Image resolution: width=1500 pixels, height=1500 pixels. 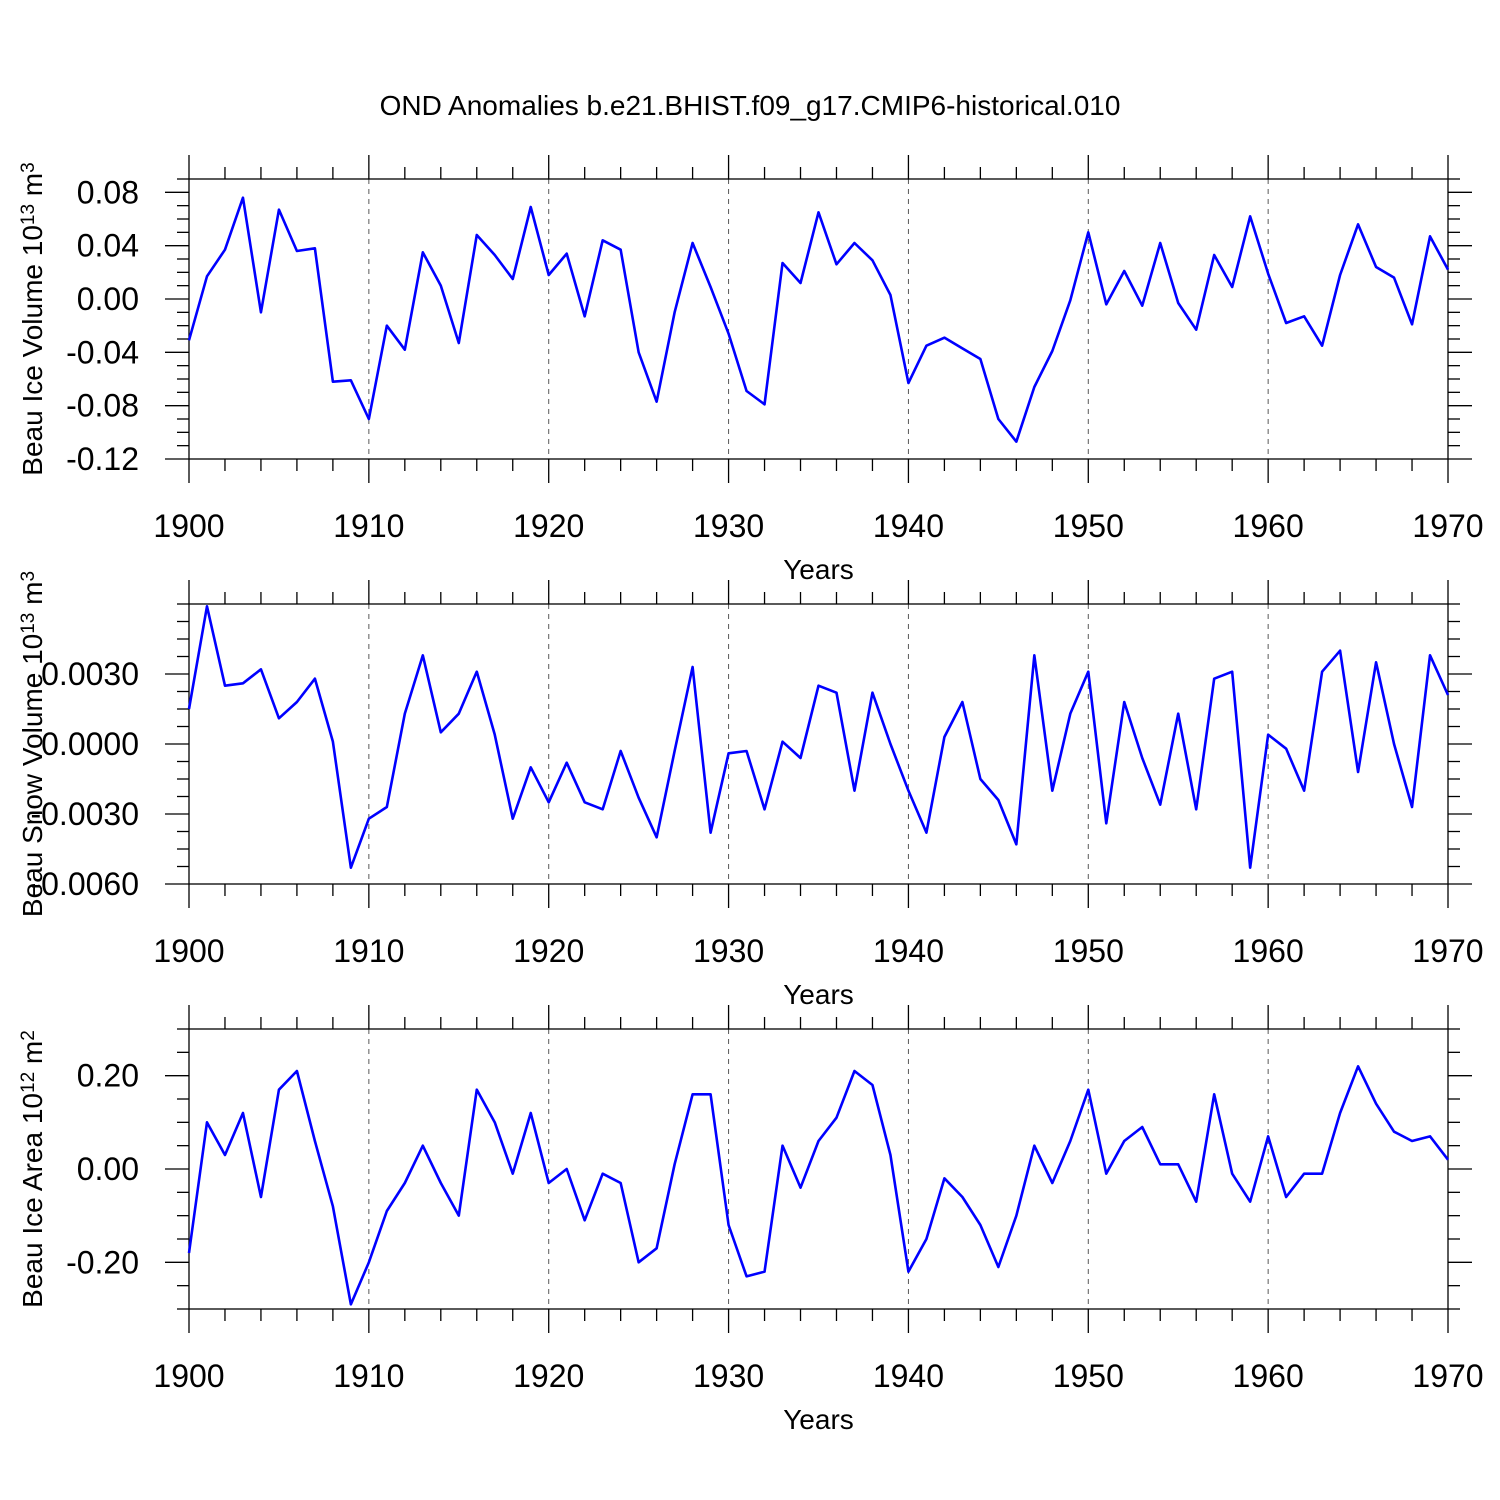 What do you see at coordinates (28, 1082) in the screenshot?
I see `y-axis-title-exponent: 12` at bounding box center [28, 1082].